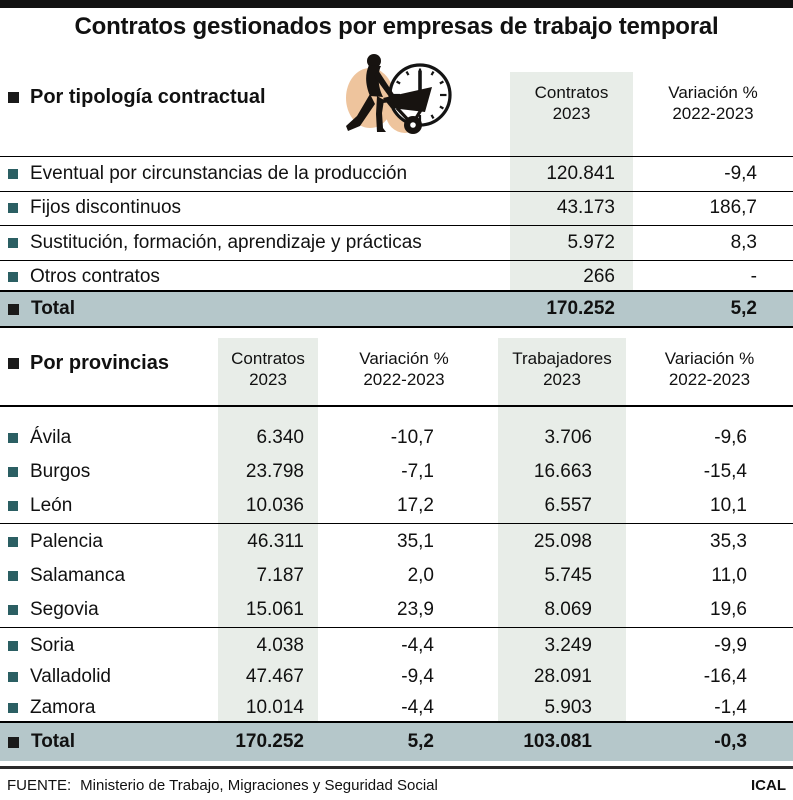 The image size is (793, 800). Describe the element at coordinates (415, 541) in the screenshot. I see `variacion-contratos-value: 35,1` at that location.